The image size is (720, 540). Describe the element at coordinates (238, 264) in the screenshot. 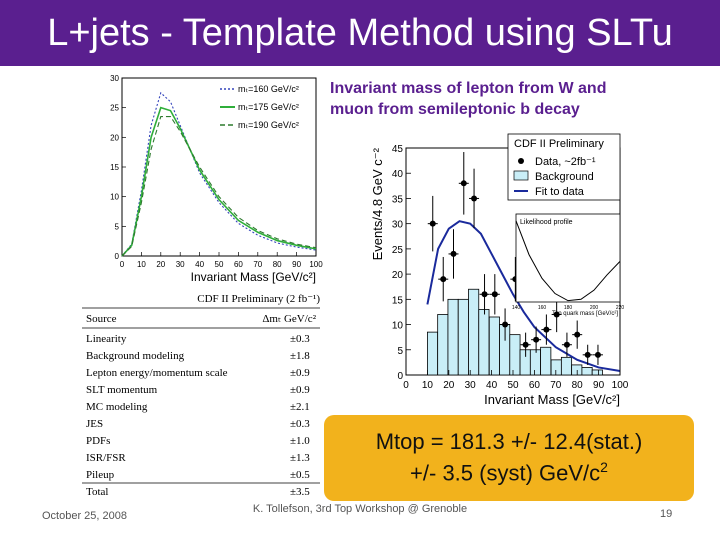

I see `x-tick-label: 60` at that location.